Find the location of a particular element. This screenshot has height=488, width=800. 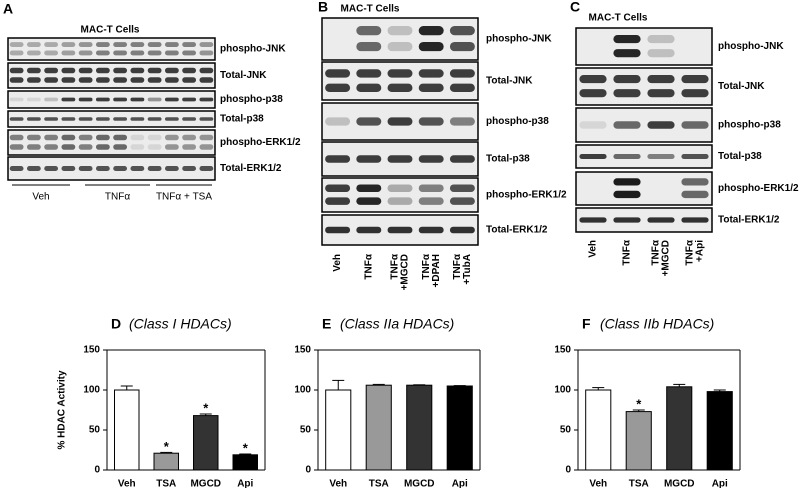

chart-title: (Class IIa HDACs) is located at coordinates (397, 324).